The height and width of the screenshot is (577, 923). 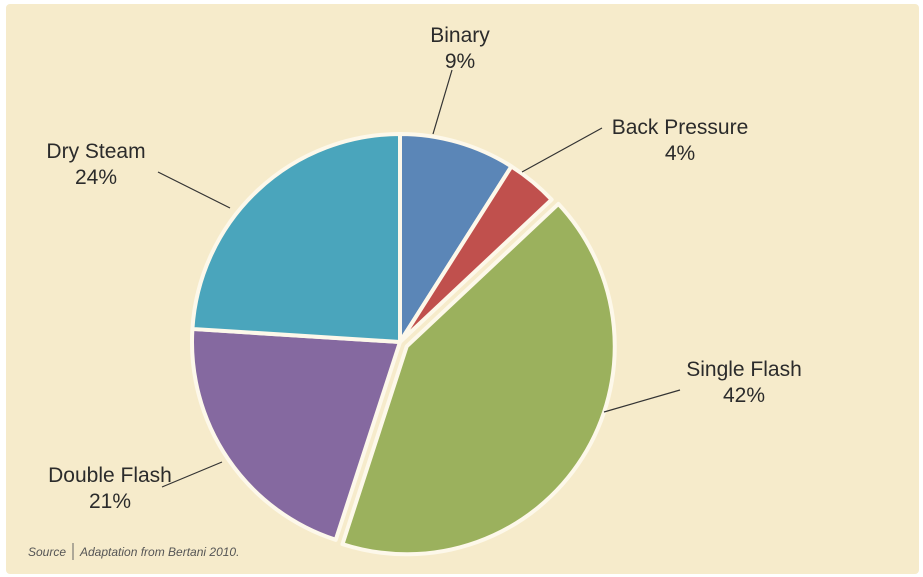 What do you see at coordinates (562, 150) in the screenshot?
I see `leader-back-pressure` at bounding box center [562, 150].